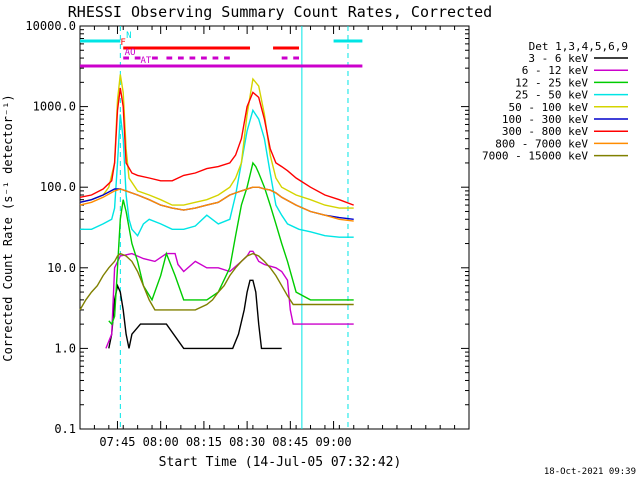 Image resolution: width=640 pixels, height=480 pixels. Describe the element at coordinates (130, 53) in the screenshot. I see `flag-label: AO` at that location.